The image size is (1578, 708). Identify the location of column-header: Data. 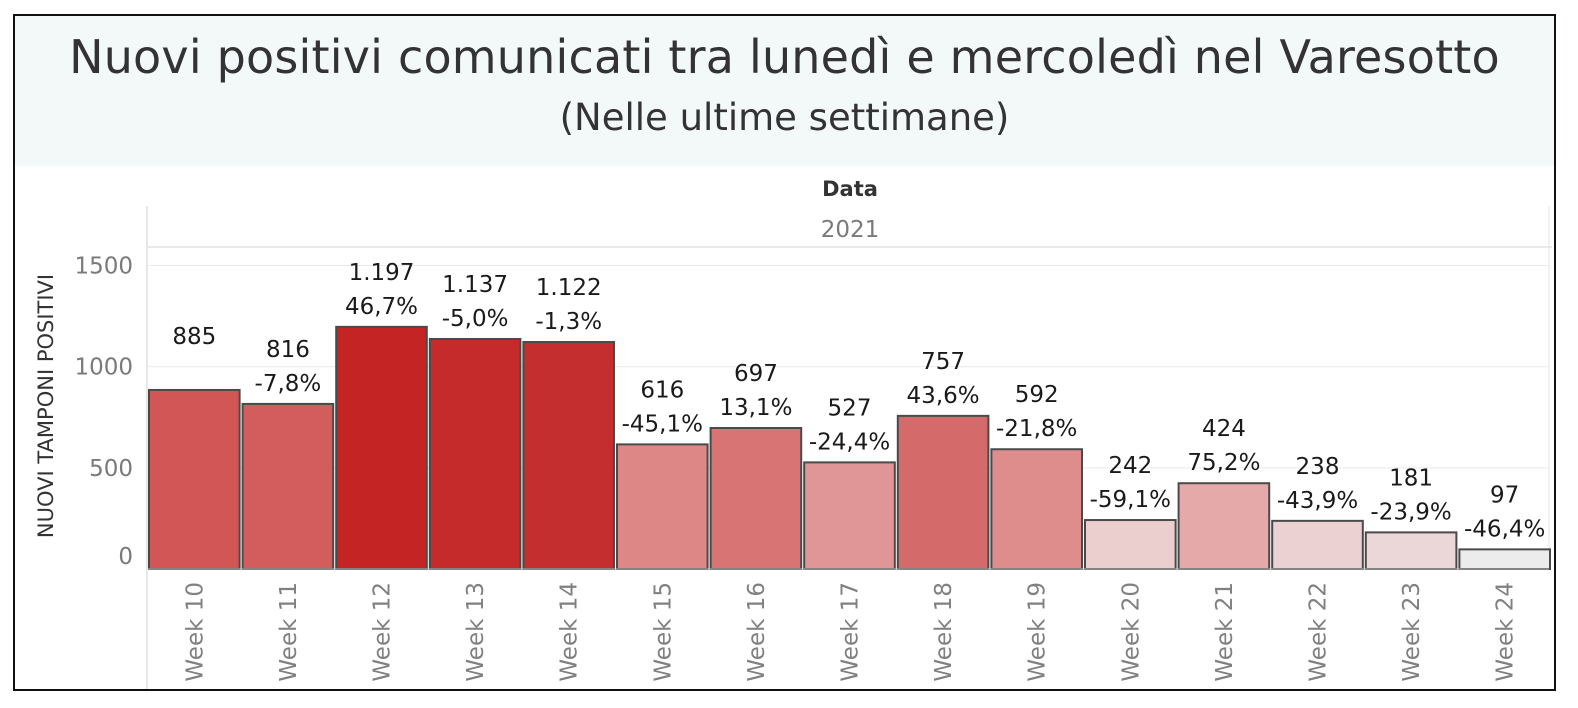
(850, 189).